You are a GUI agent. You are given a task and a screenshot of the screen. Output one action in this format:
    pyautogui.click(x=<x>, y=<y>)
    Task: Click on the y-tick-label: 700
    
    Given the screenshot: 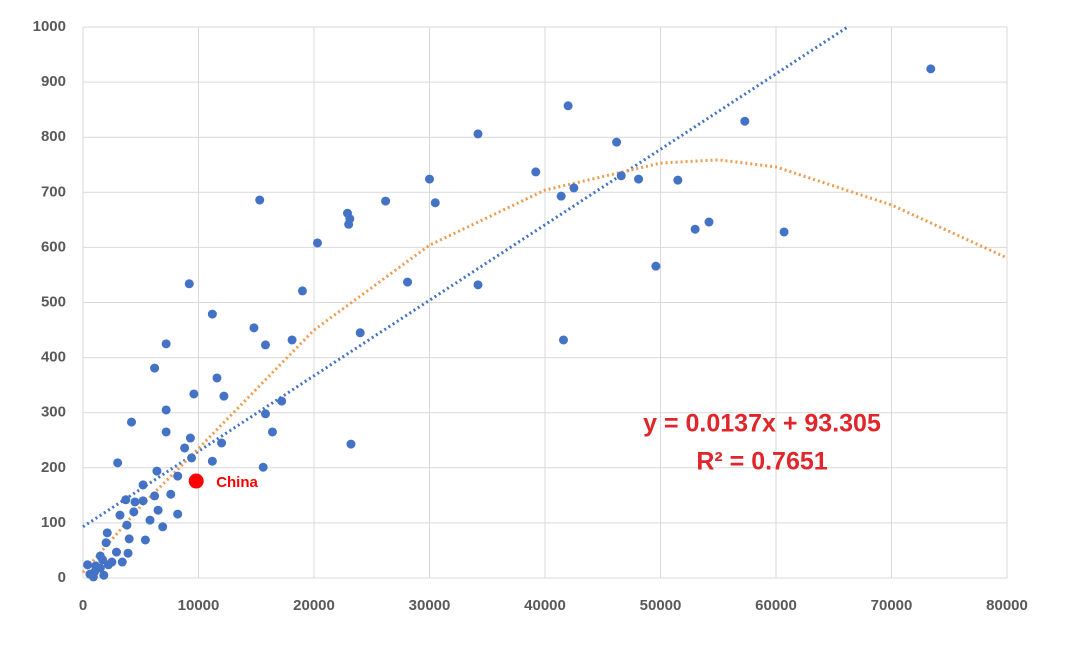 What is the action you would take?
    pyautogui.click(x=53, y=191)
    